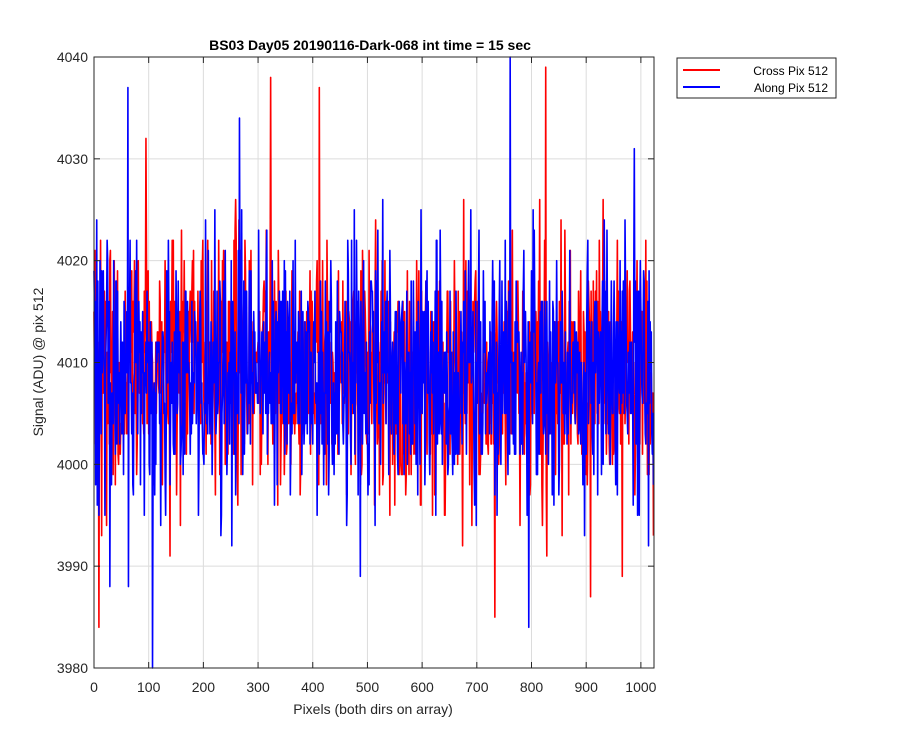 This screenshot has width=900, height=755. What do you see at coordinates (72, 668) in the screenshot?
I see `y-tick-label: 3980` at bounding box center [72, 668].